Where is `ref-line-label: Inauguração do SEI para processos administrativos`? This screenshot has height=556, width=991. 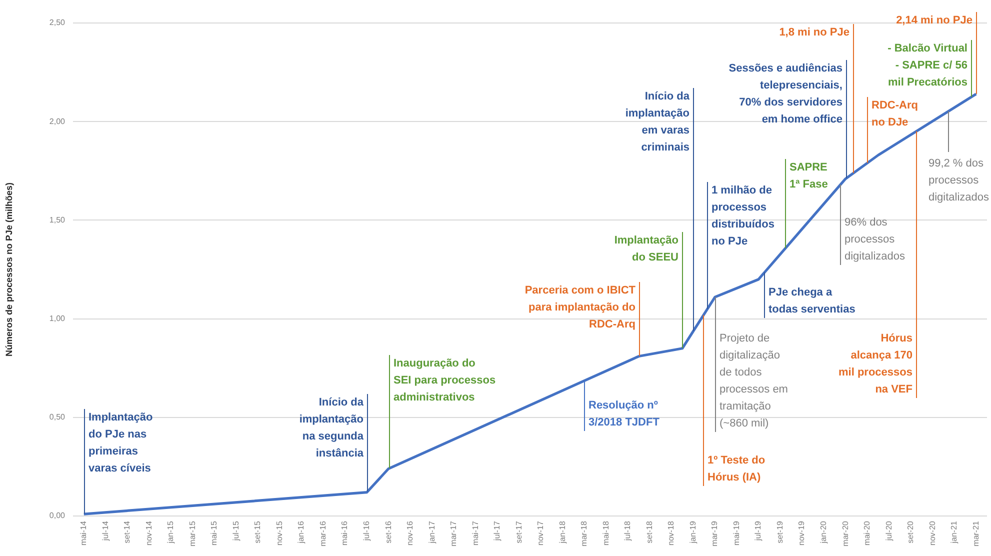
ref-line-label: Inauguração do SEI para processos administrativos is located at coordinates (445, 381).